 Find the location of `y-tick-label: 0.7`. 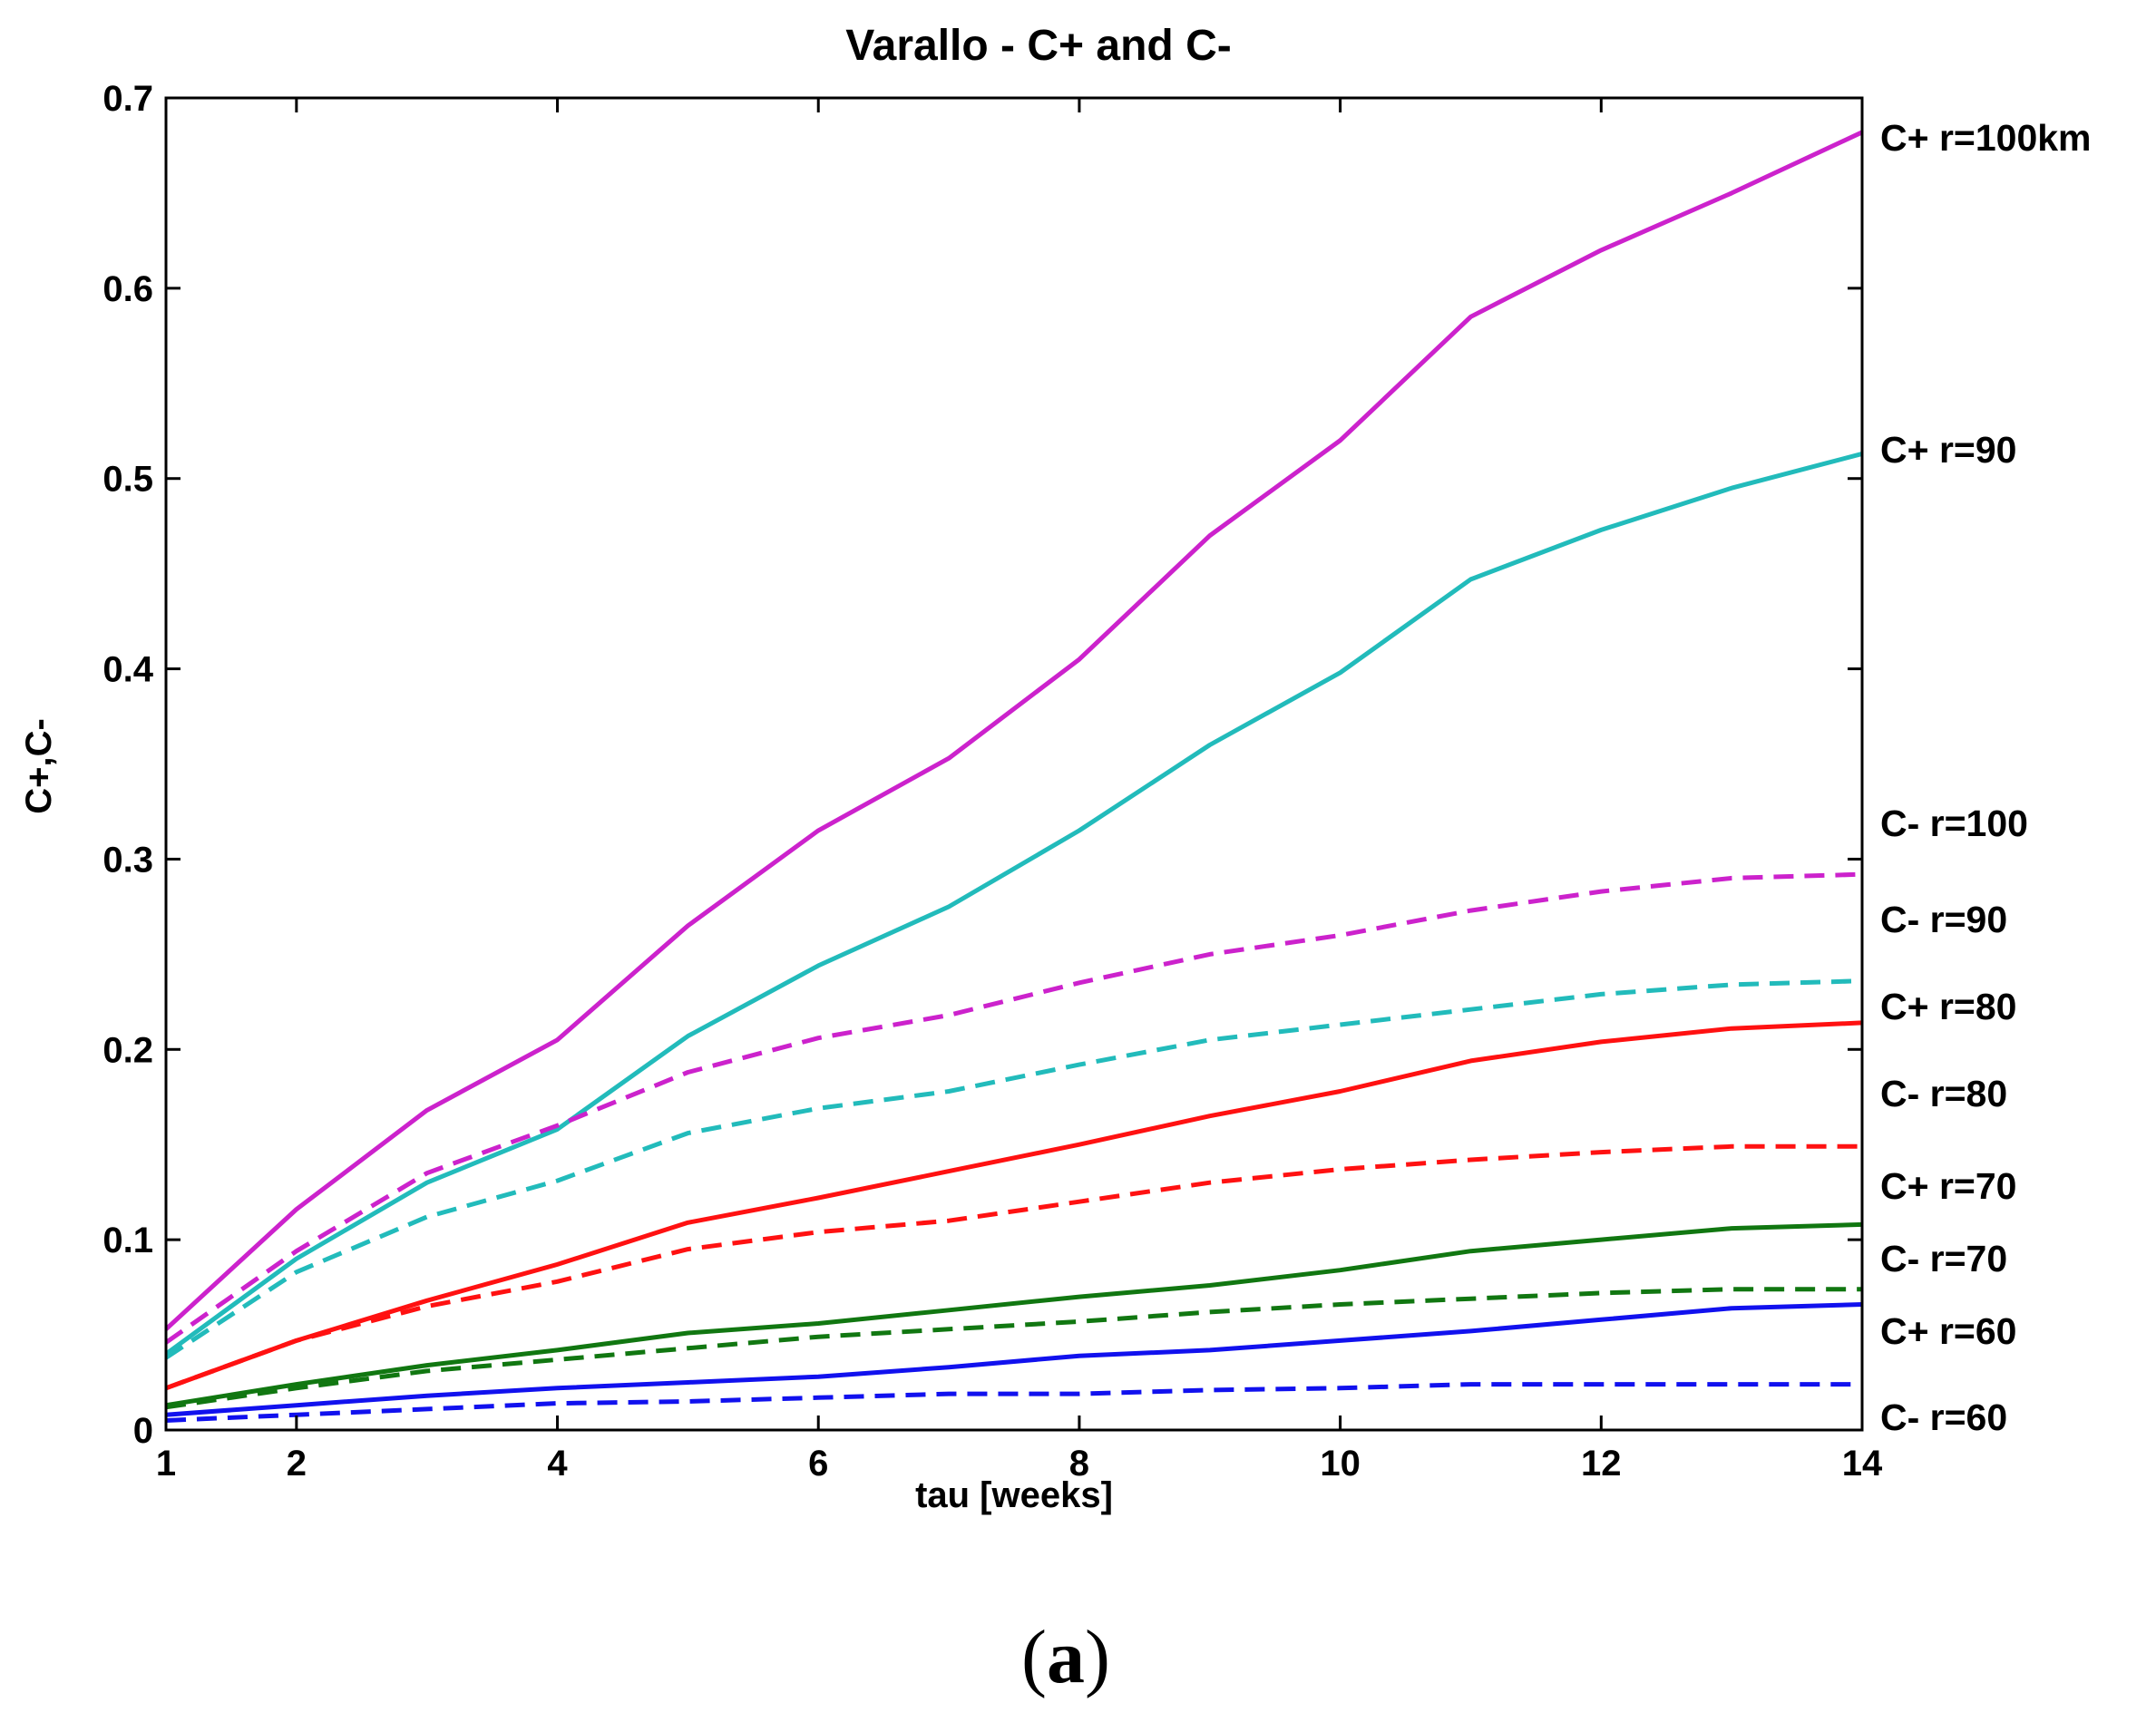

y-tick-label: 0.7 is located at coordinates (127, 99).